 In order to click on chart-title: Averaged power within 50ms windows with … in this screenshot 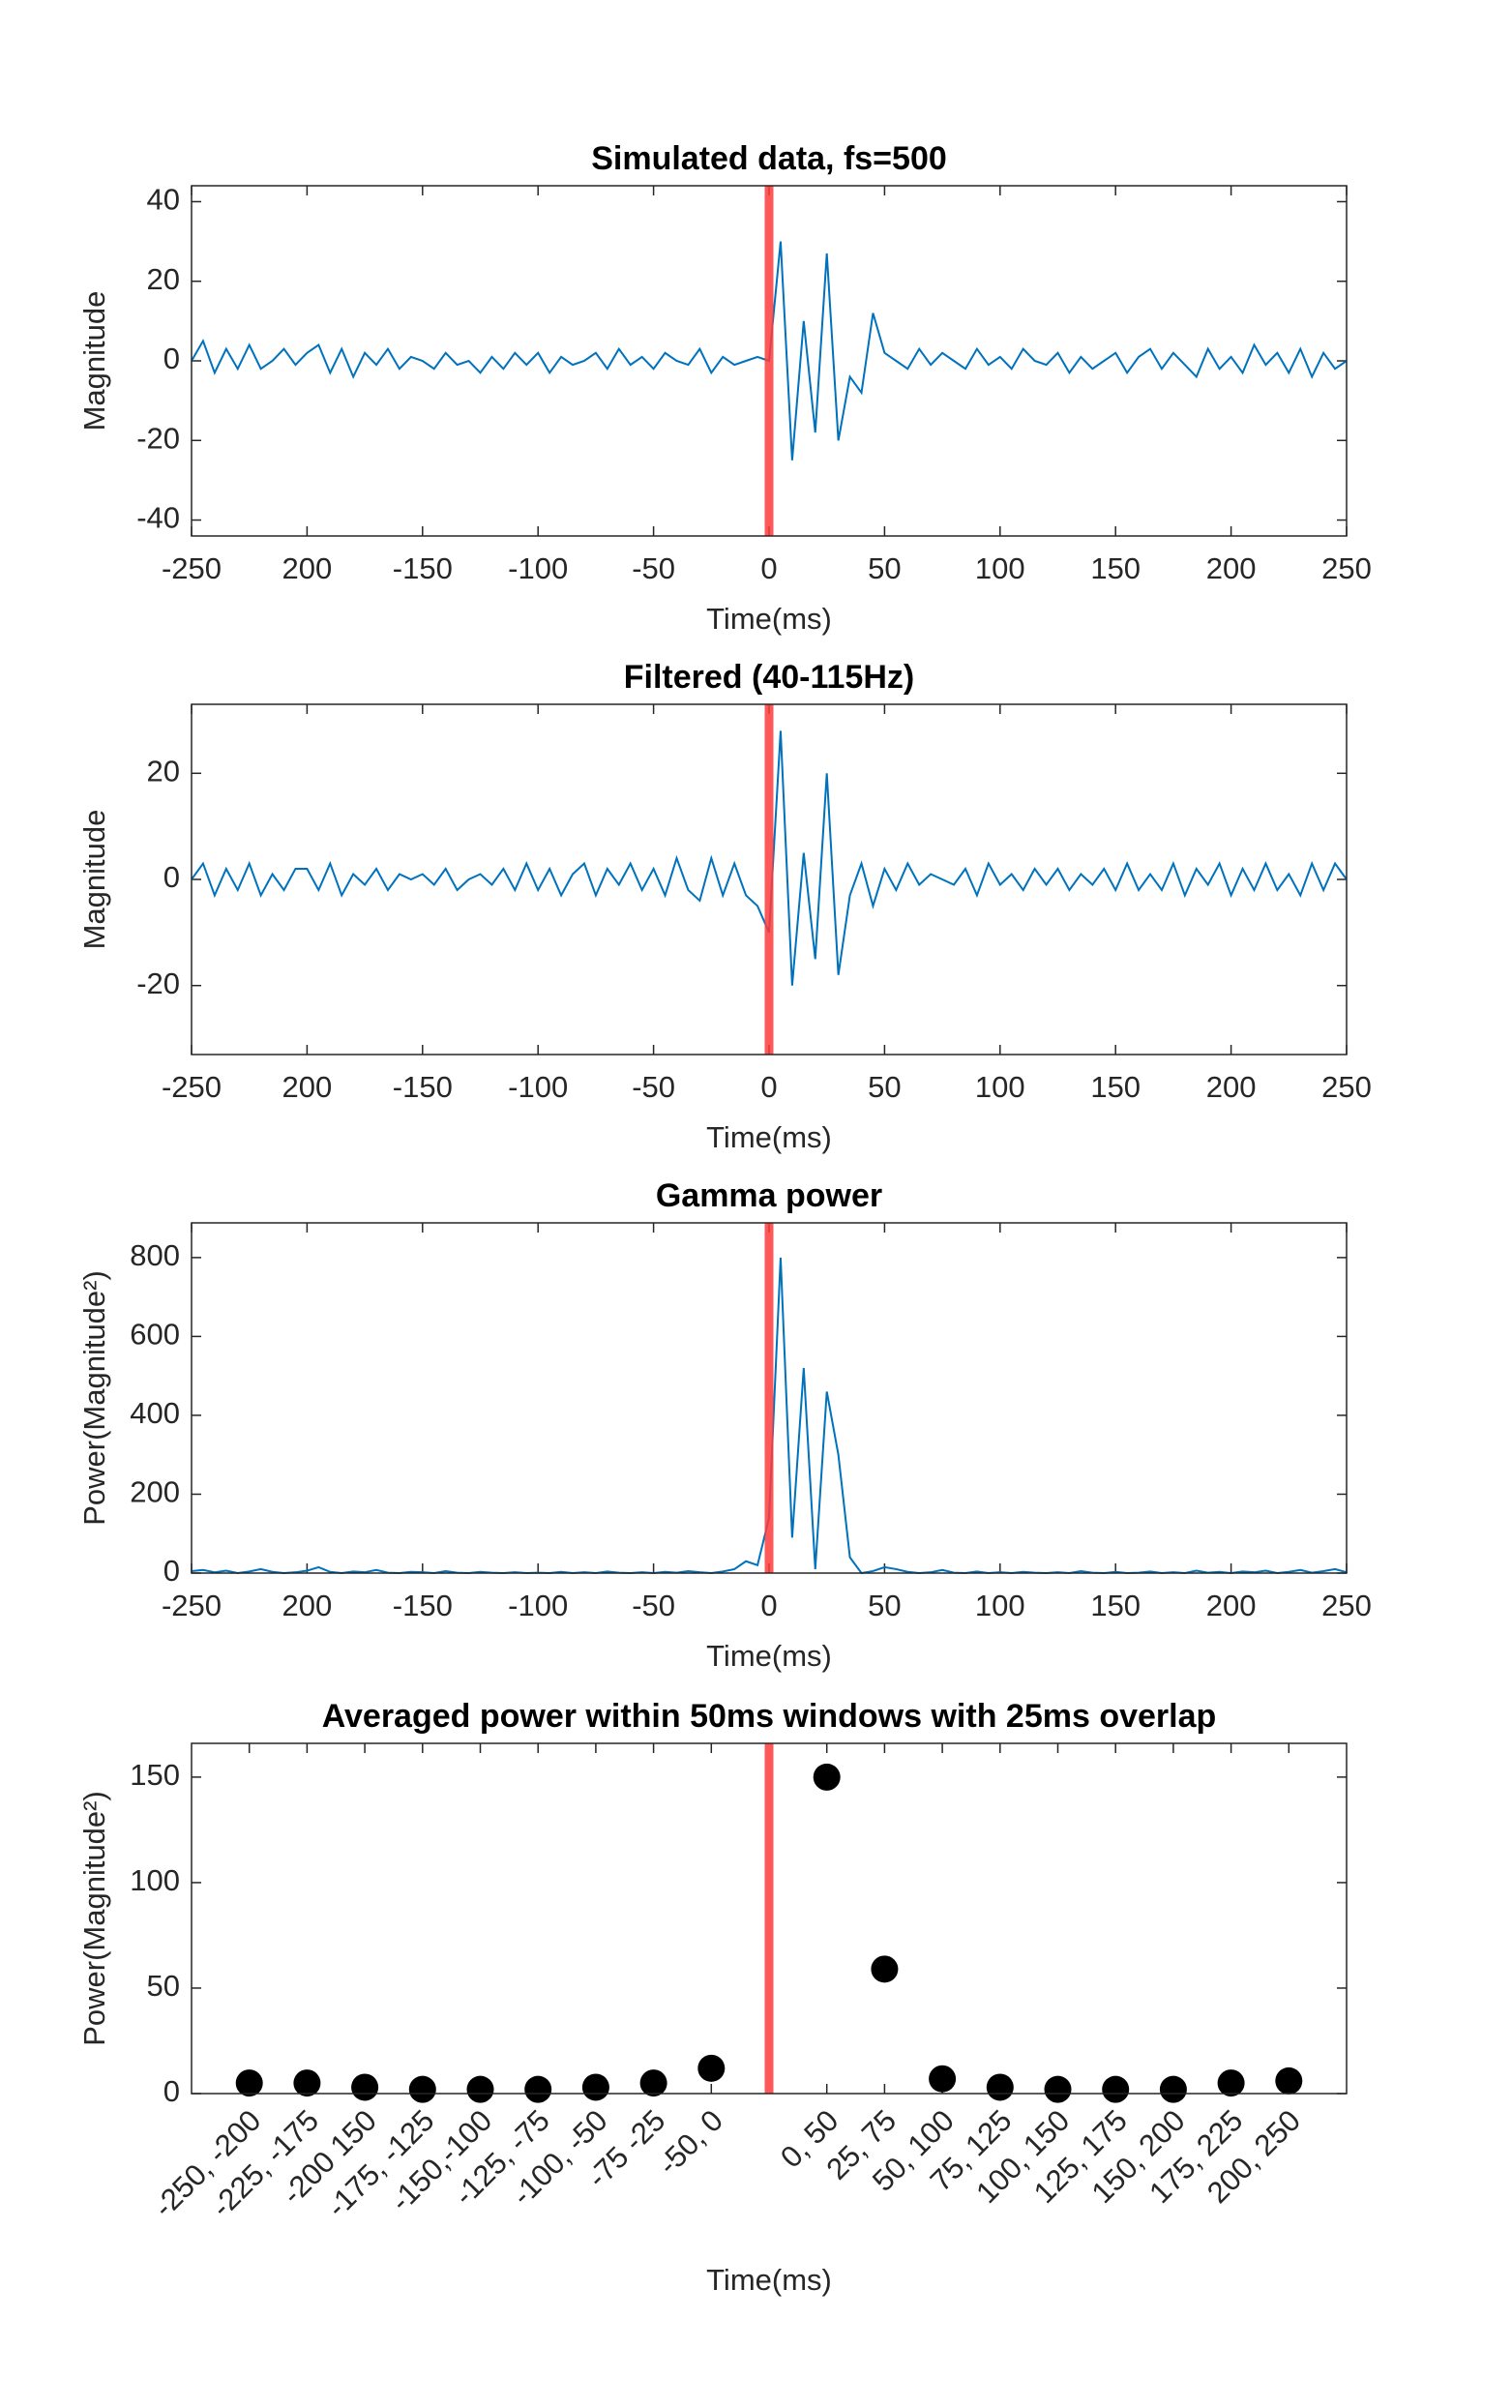, I will do `click(770, 1716)`.